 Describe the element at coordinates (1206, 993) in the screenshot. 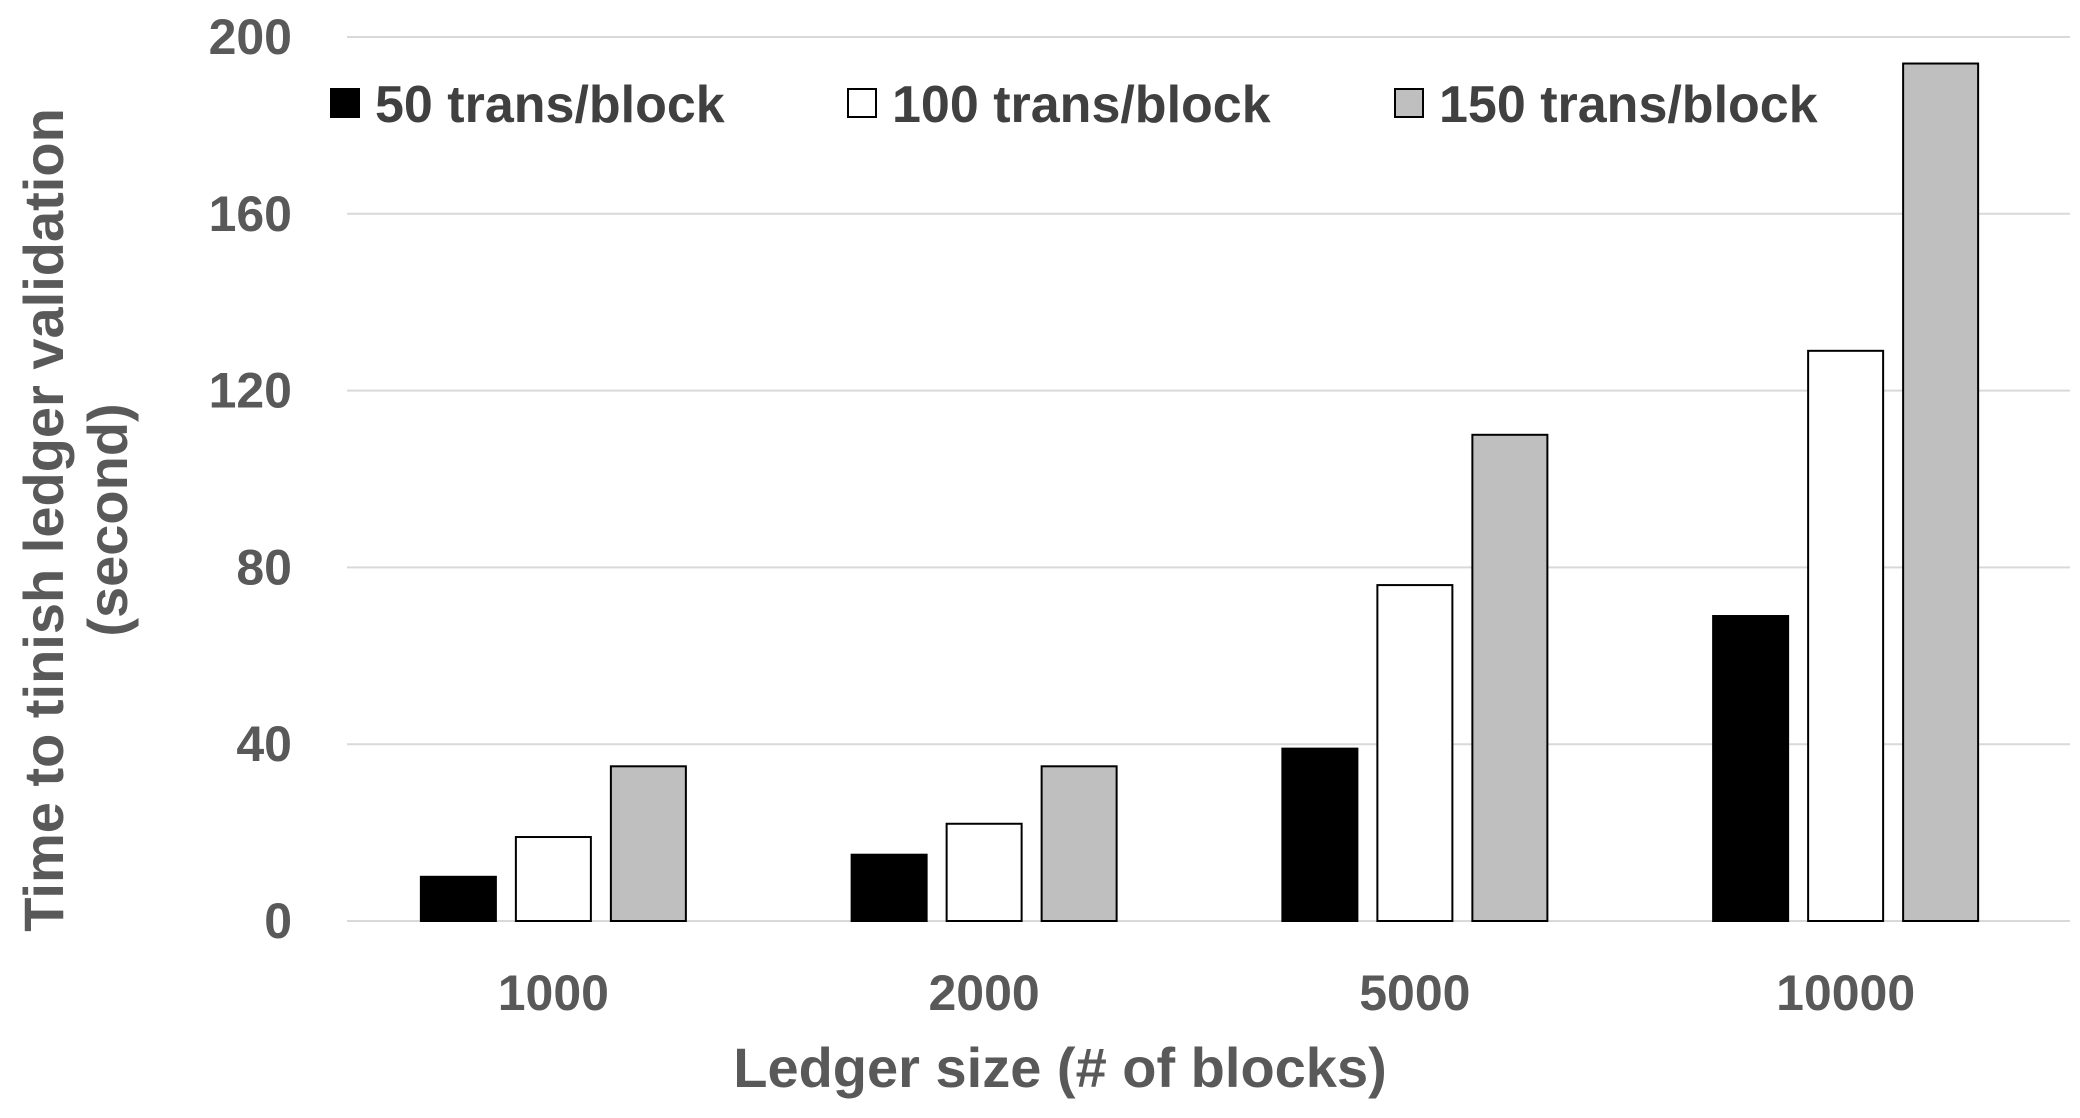

I see `x-tick-labels: 1000 2000 5000 10000` at that location.